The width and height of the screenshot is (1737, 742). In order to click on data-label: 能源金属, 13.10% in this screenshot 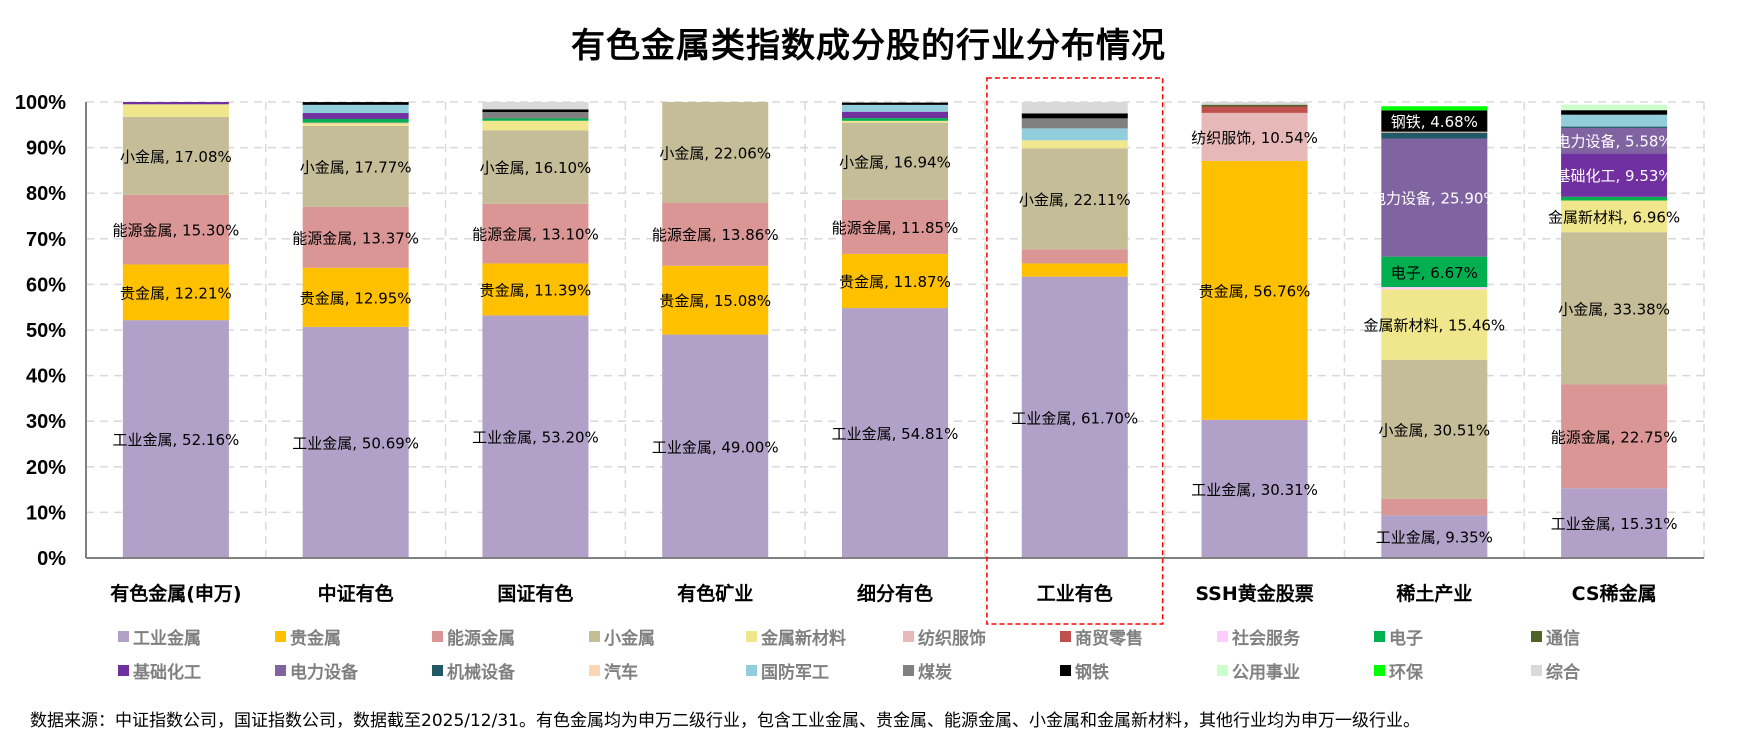, I will do `click(535, 235)`.